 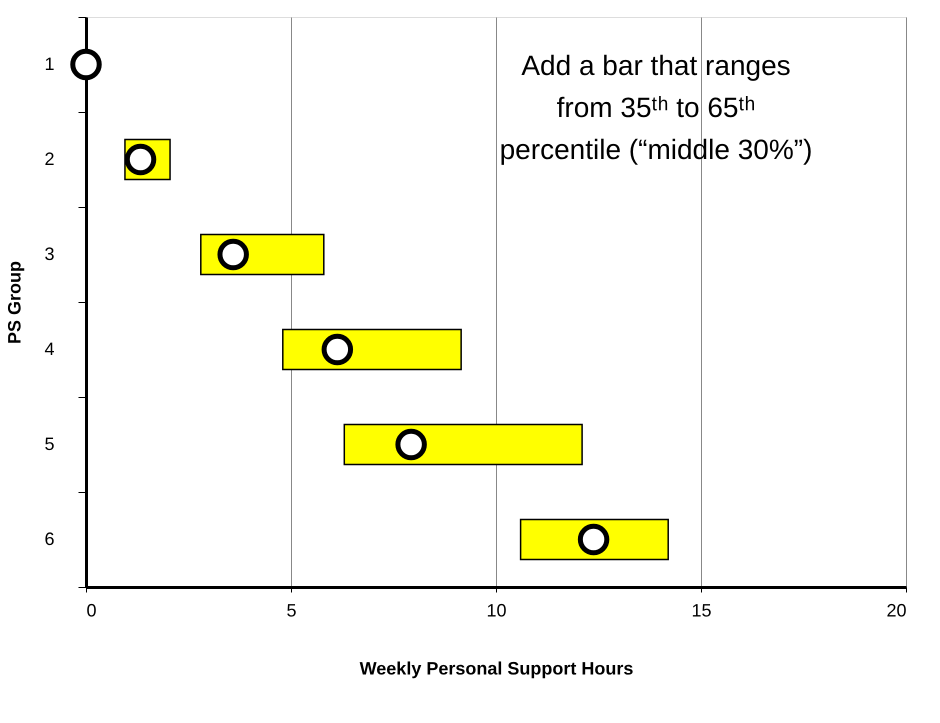 I want to click on x-tick-label: 20, so click(x=896, y=610).